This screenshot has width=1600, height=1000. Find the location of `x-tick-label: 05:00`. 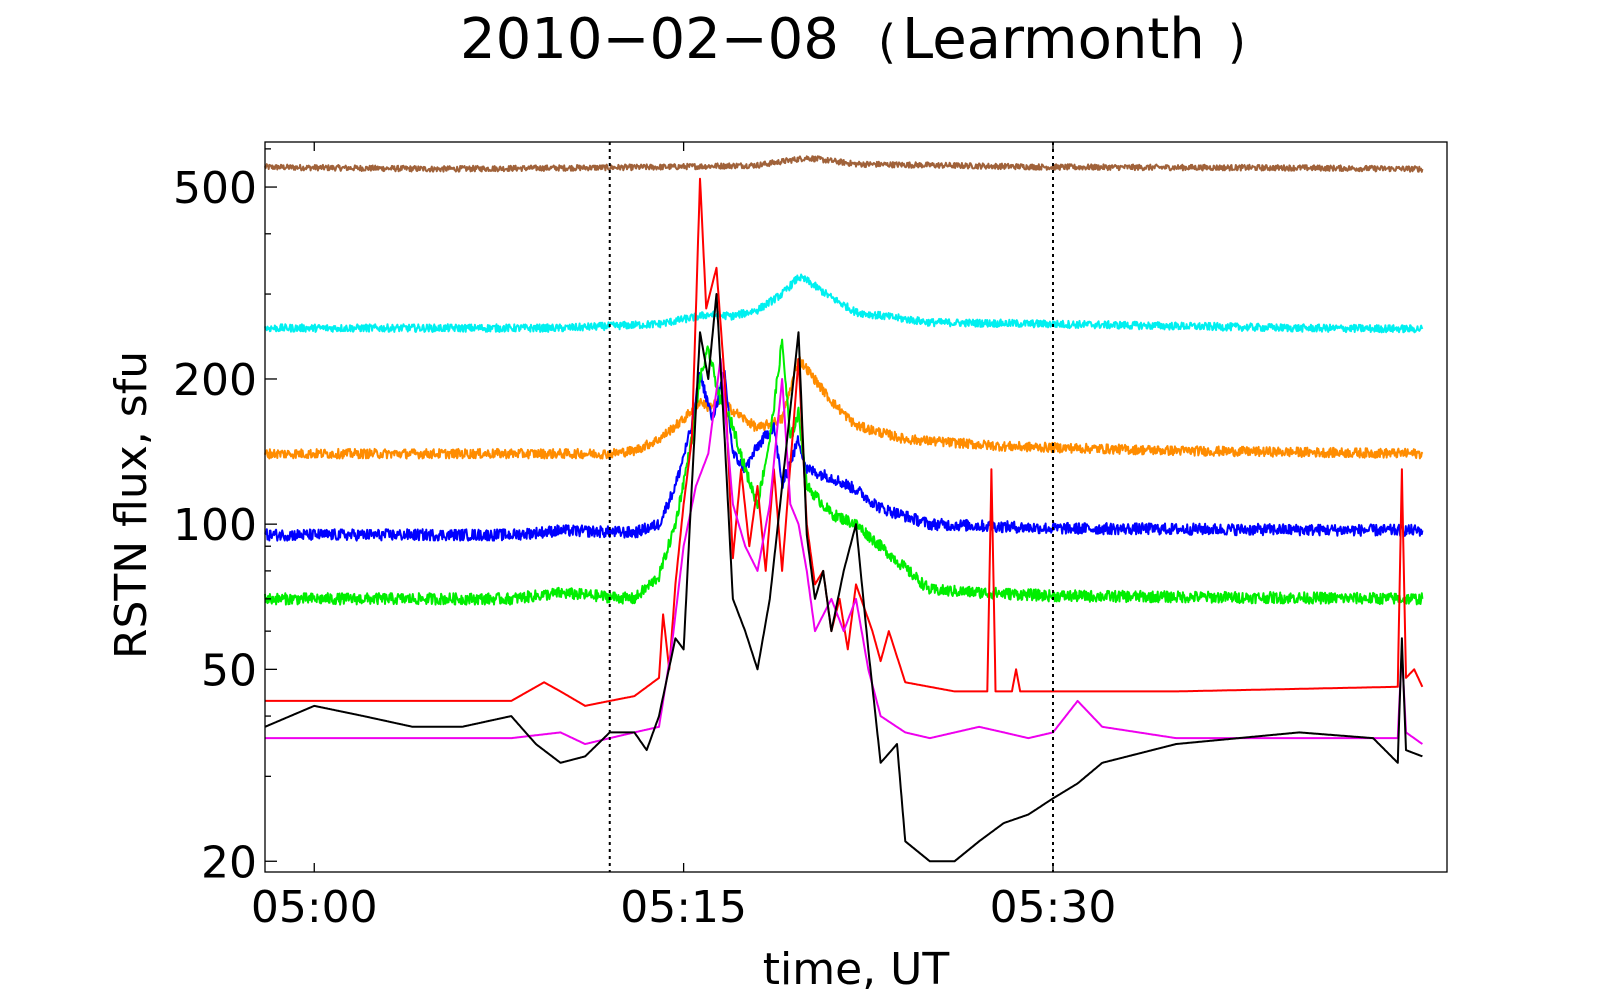

x-tick-label: 05:00 is located at coordinates (314, 907).